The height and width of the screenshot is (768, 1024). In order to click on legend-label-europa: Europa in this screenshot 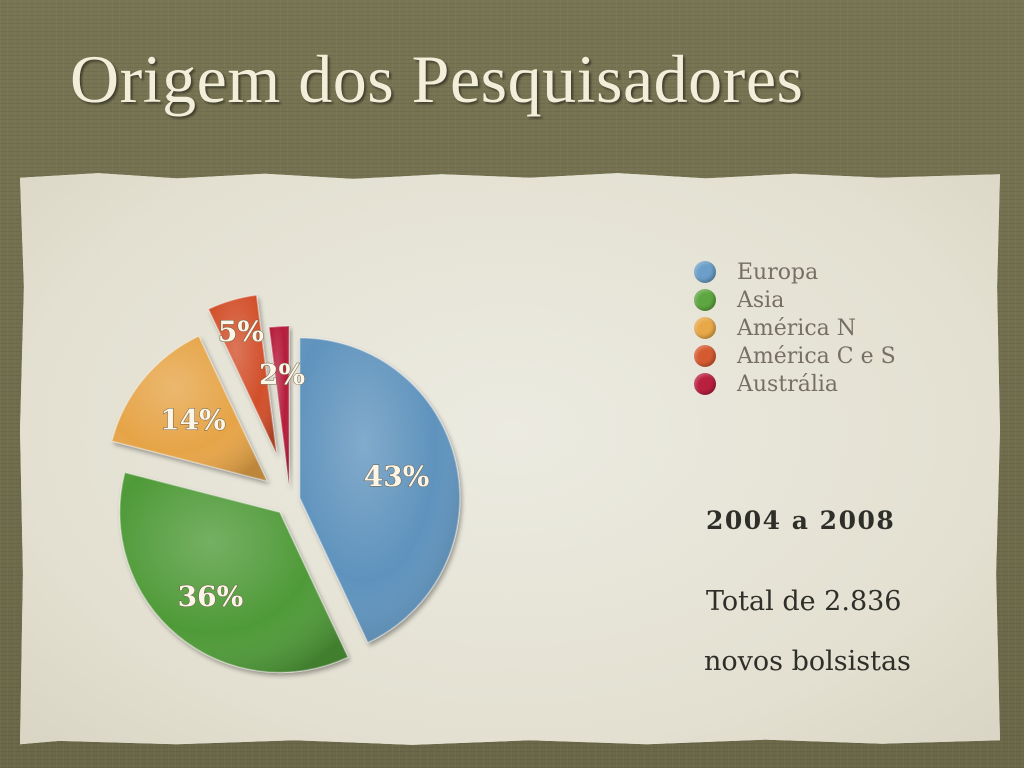, I will do `click(778, 272)`.